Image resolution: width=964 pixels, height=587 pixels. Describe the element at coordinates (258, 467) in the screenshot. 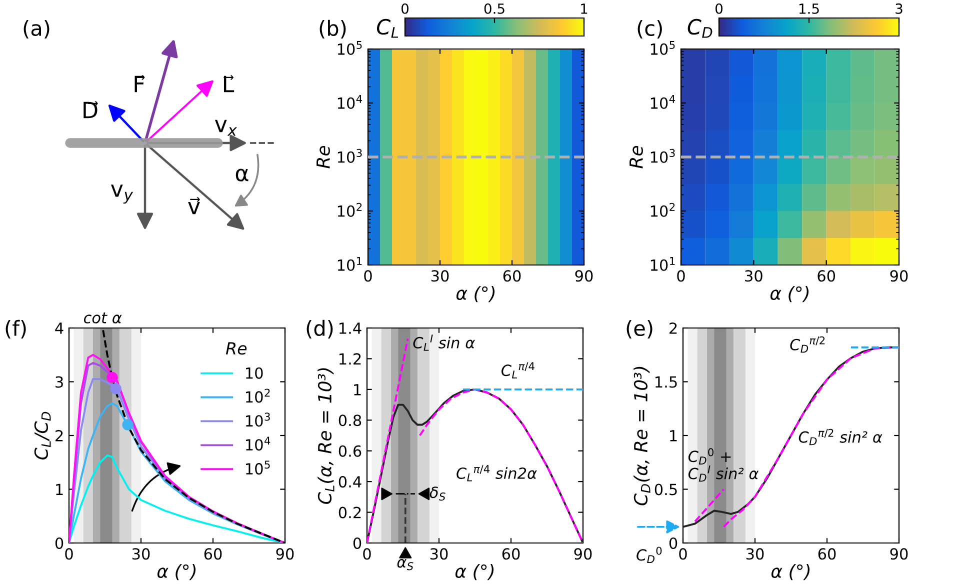

I see `legend-label: 10$^{5}$` at that location.